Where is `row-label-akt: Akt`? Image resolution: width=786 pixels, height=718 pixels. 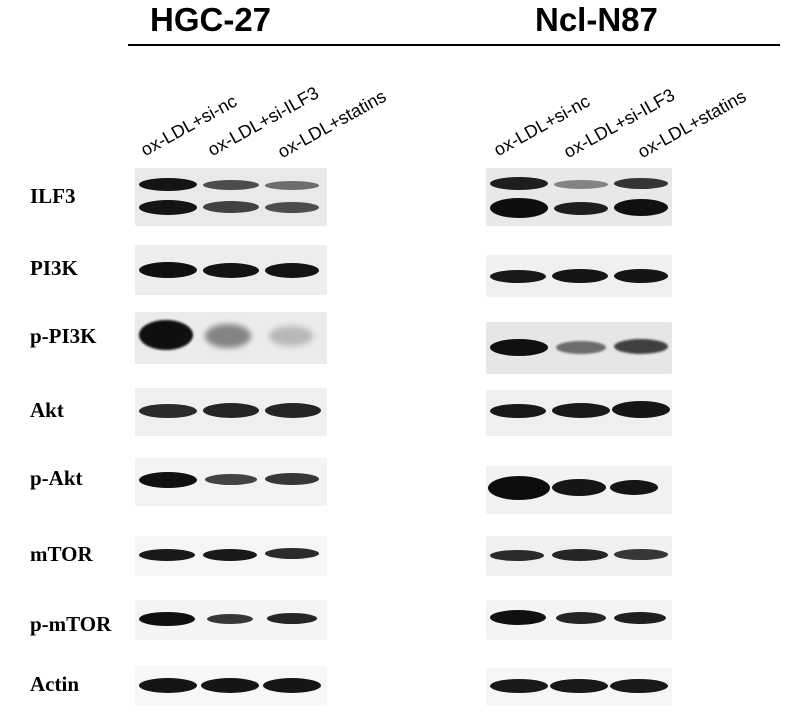 row-label-akt: Akt is located at coordinates (47, 410).